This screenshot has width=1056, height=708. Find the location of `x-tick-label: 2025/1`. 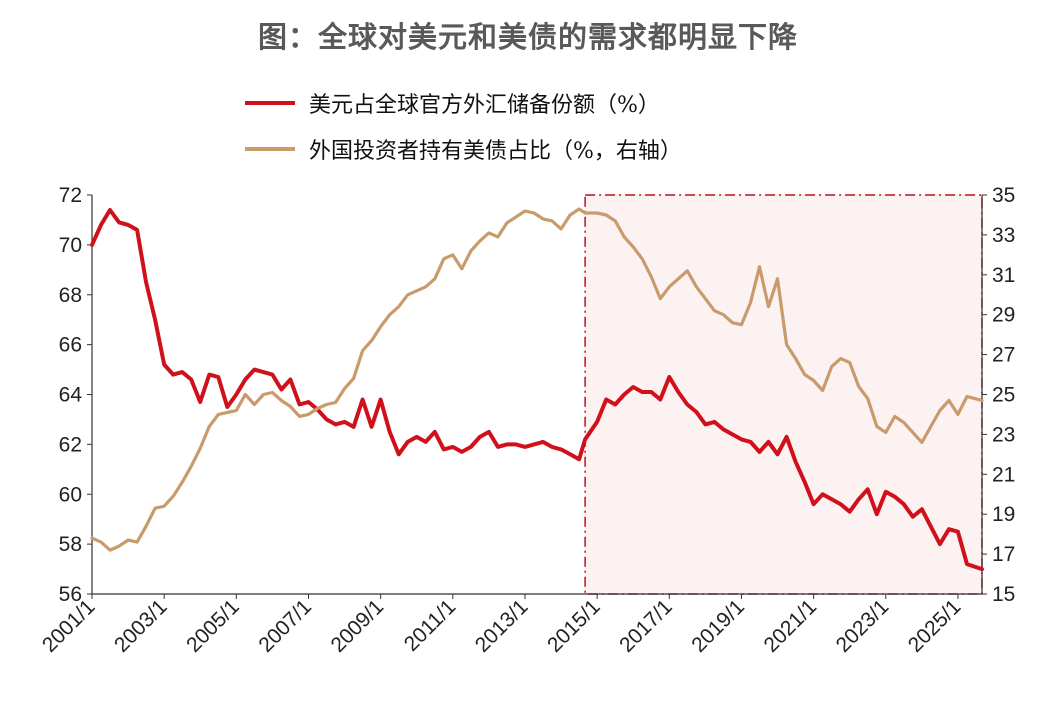

x-tick-label: 2025/1 is located at coordinates (935, 626).